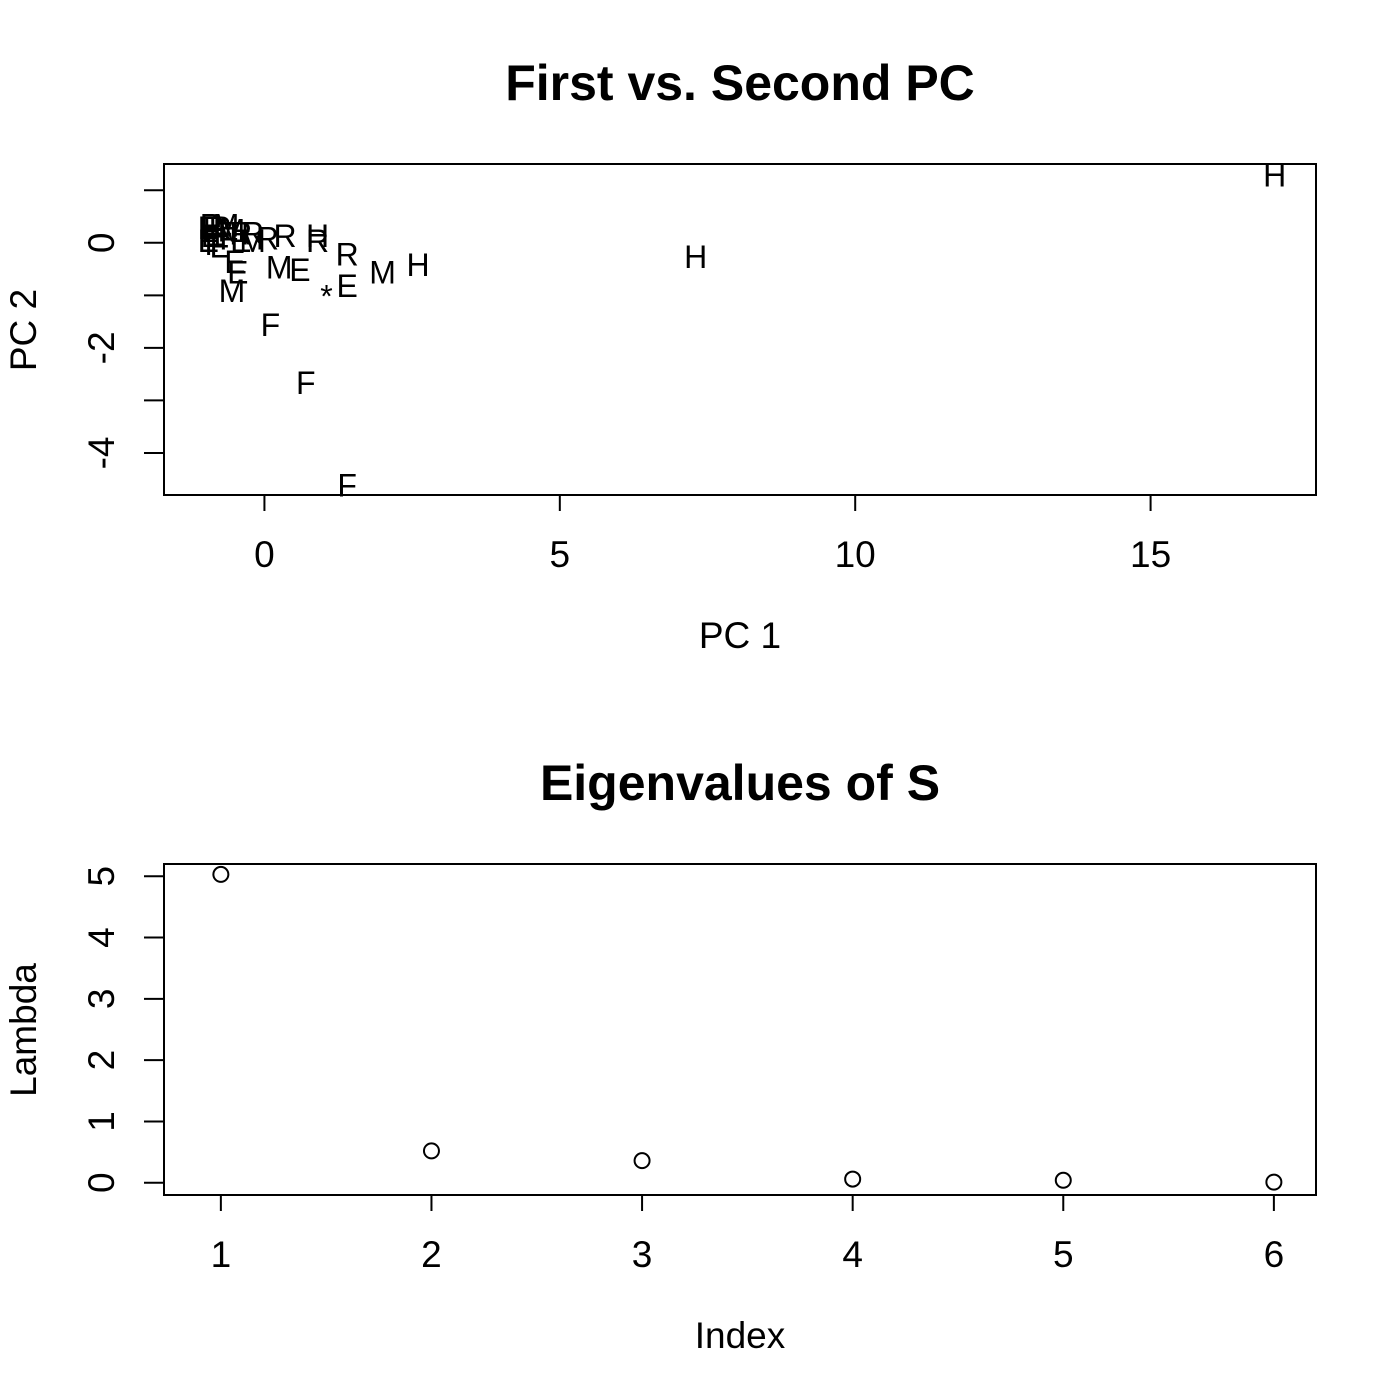  Describe the element at coordinates (740, 83) in the screenshot. I see `pc-scatter-title: First vs. Second PC` at that location.